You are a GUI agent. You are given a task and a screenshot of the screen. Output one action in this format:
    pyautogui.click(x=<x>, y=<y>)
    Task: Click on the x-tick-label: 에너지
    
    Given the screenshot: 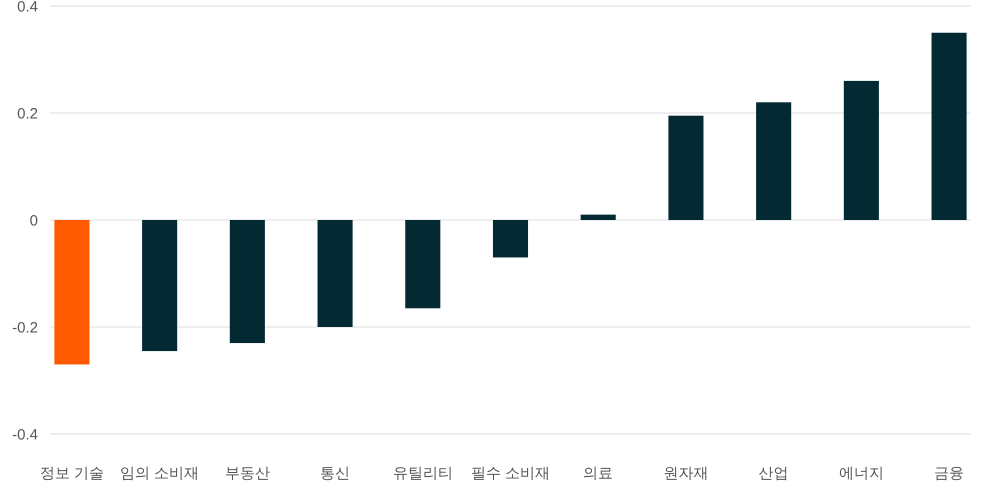 What is the action you would take?
    pyautogui.click(x=861, y=473)
    